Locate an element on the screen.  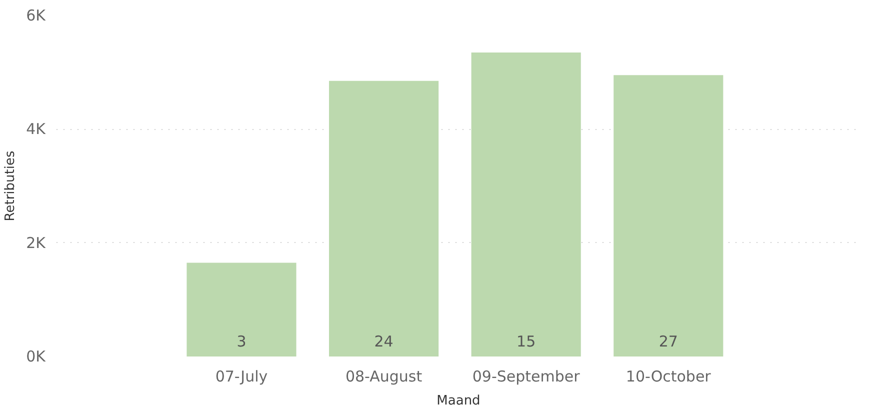
annotation: 3 is located at coordinates (241, 341).